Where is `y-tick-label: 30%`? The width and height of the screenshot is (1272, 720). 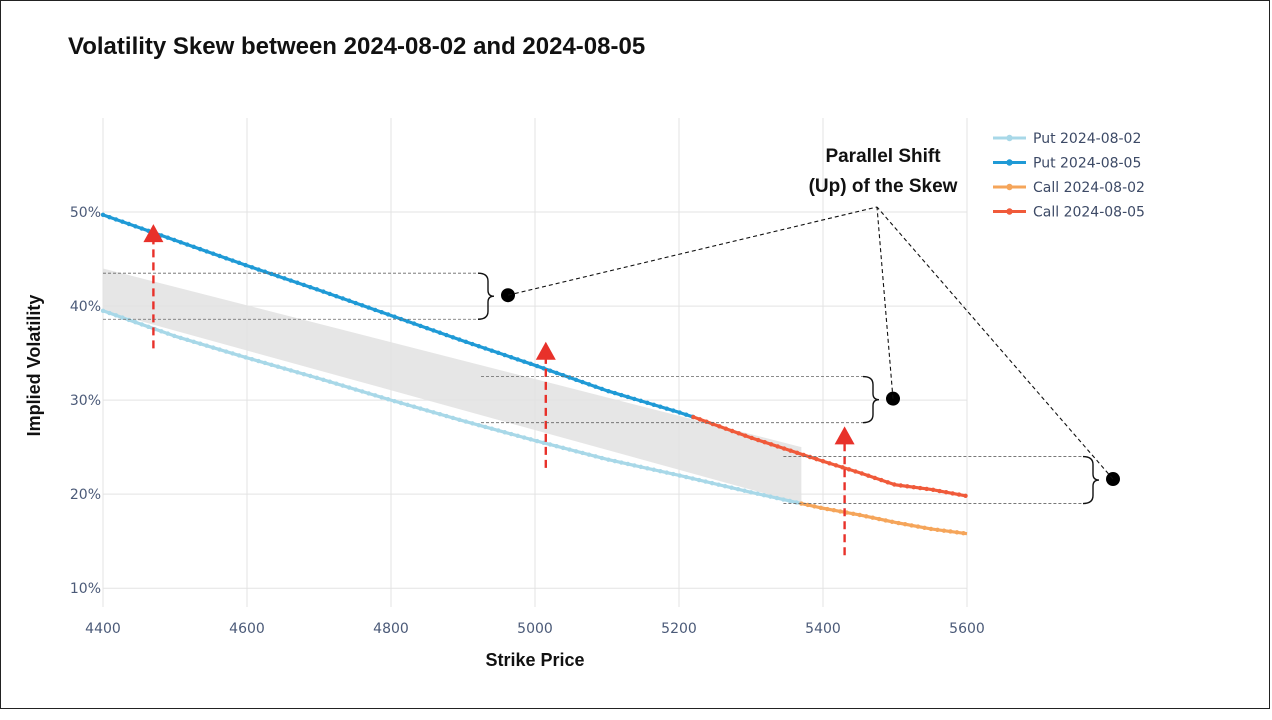
y-tick-label: 30% is located at coordinates (85, 401).